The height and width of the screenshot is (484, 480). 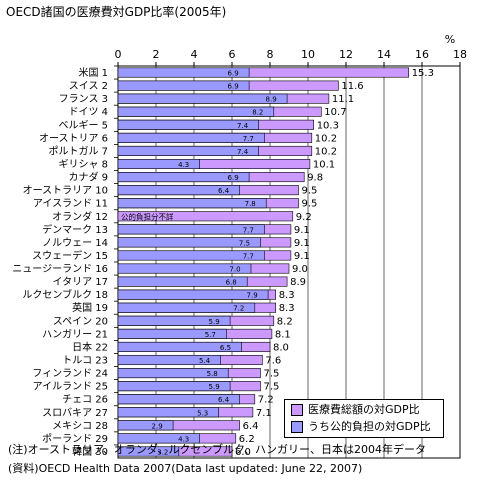 What do you see at coordinates (70, 387) in the screenshot?
I see `category-label: アイルランド 25` at bounding box center [70, 387].